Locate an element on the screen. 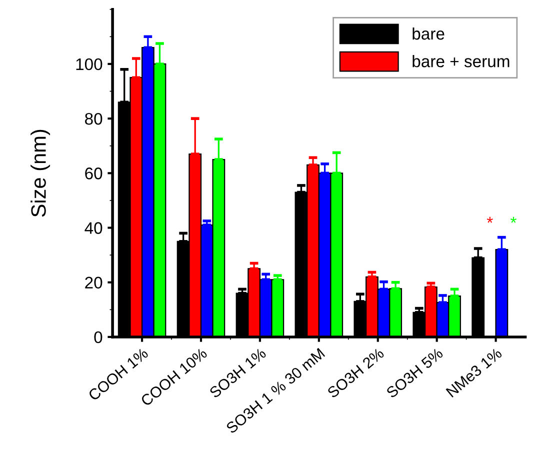 The width and height of the screenshot is (536, 468). y-tick-label: 0 is located at coordinates (98, 337).